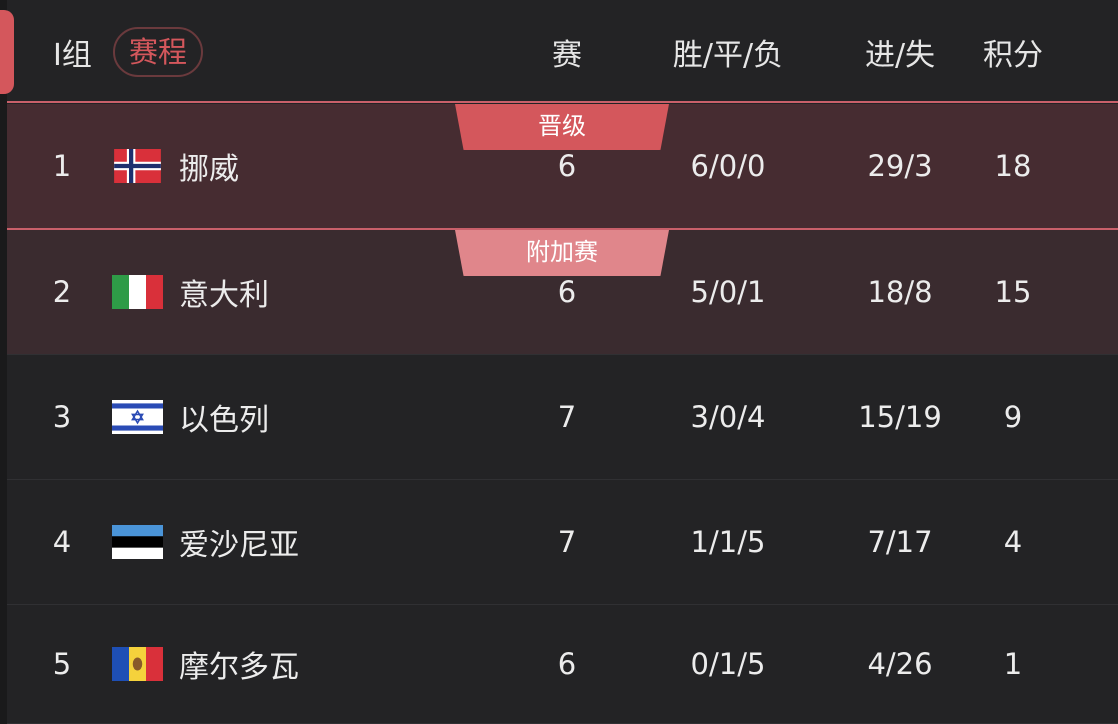 The image size is (1118, 724). What do you see at coordinates (1013, 664) in the screenshot?
I see `points: 1` at bounding box center [1013, 664].